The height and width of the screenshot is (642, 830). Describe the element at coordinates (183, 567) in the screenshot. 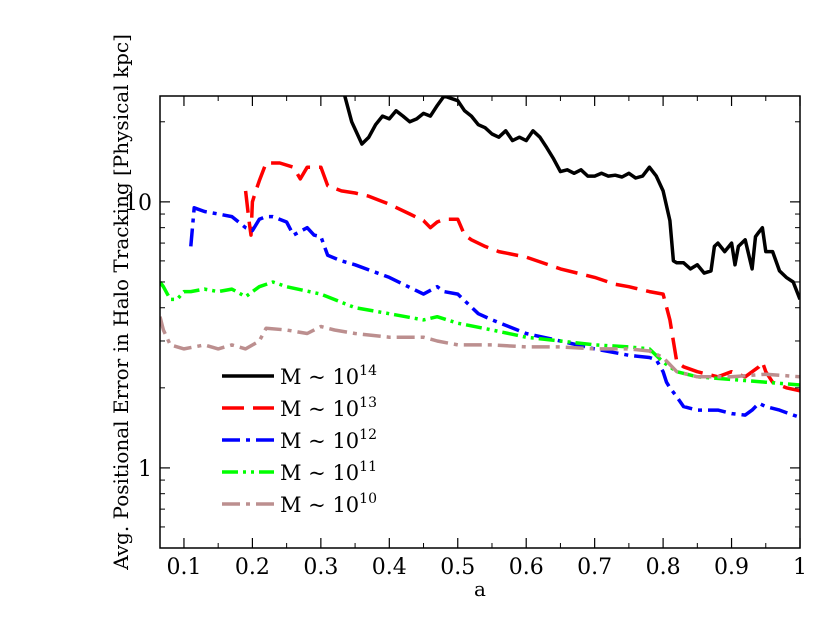

I see `x-tick-label: 0.1` at that location.